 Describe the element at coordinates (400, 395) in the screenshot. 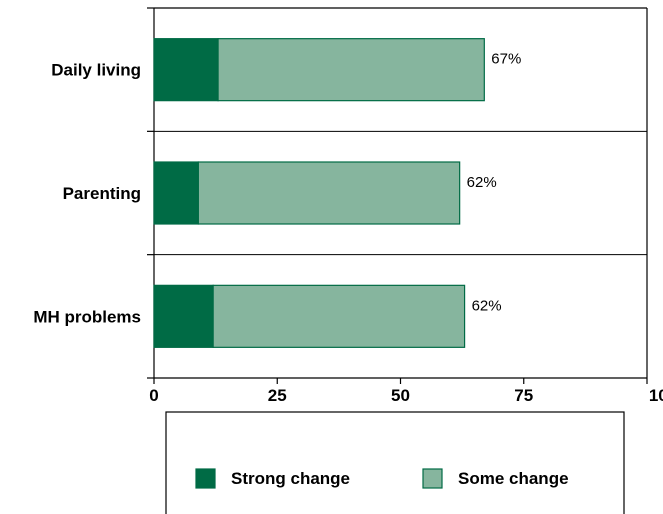

I see `x-tick-label: 50` at that location.